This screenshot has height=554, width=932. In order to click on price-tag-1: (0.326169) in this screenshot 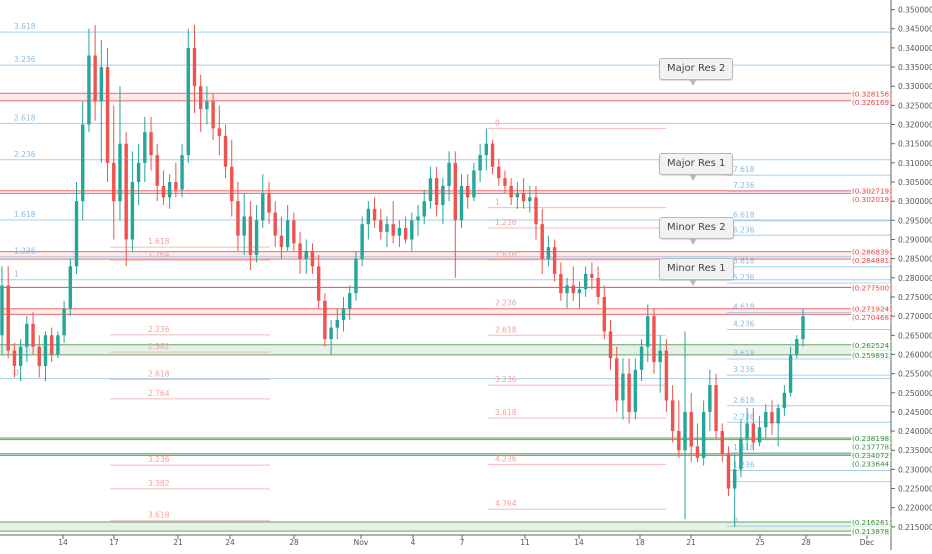, I will do `click(872, 102)`.